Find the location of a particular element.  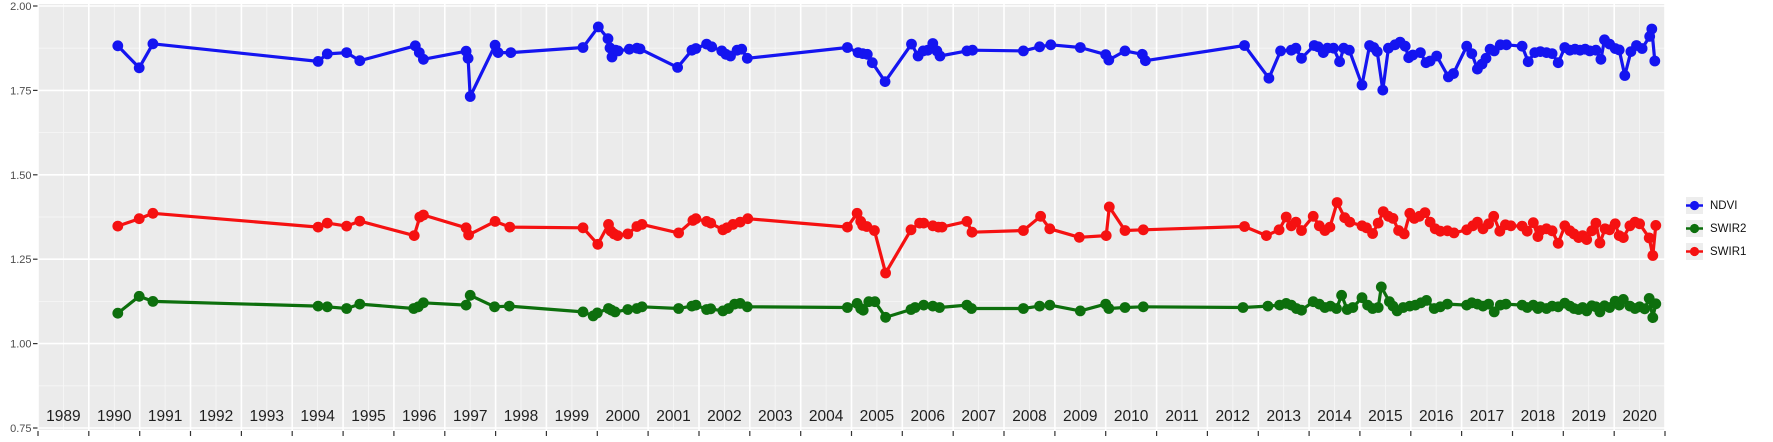

y-tick-label: 2.00 is located at coordinates (20, 7).